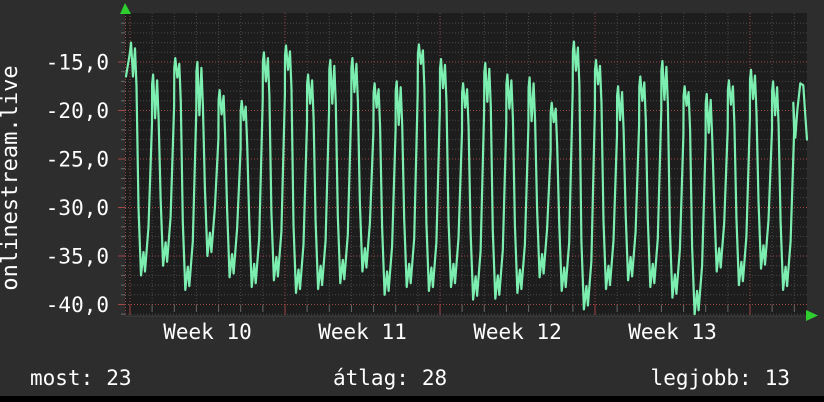 The image size is (824, 402). I want to click on y-tick-label: -20,0, so click(77, 111).